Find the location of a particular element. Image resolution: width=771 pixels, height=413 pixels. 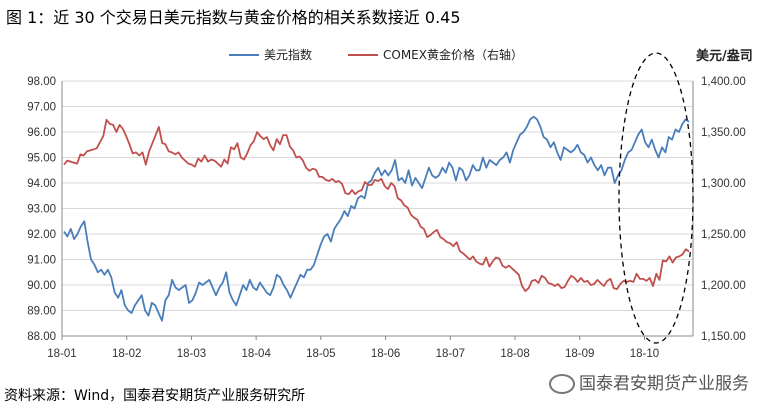

x-tick-label: 18-09 is located at coordinates (579, 354).